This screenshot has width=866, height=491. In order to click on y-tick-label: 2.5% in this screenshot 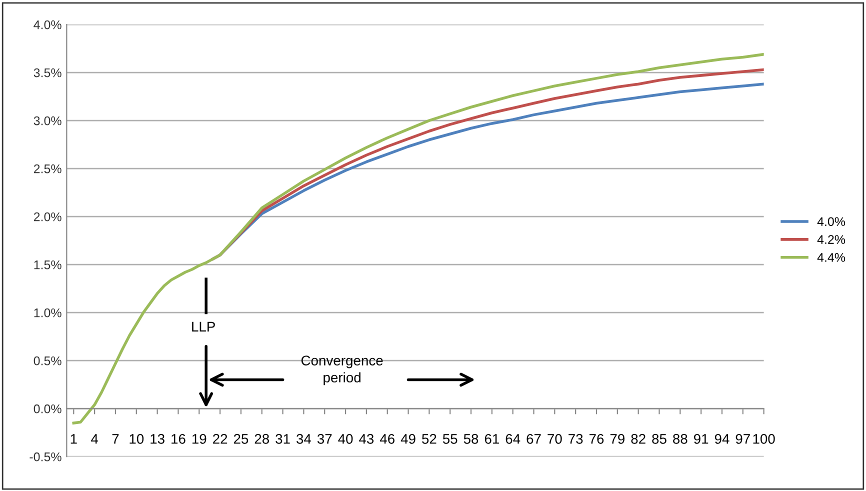, I will do `click(48, 169)`.